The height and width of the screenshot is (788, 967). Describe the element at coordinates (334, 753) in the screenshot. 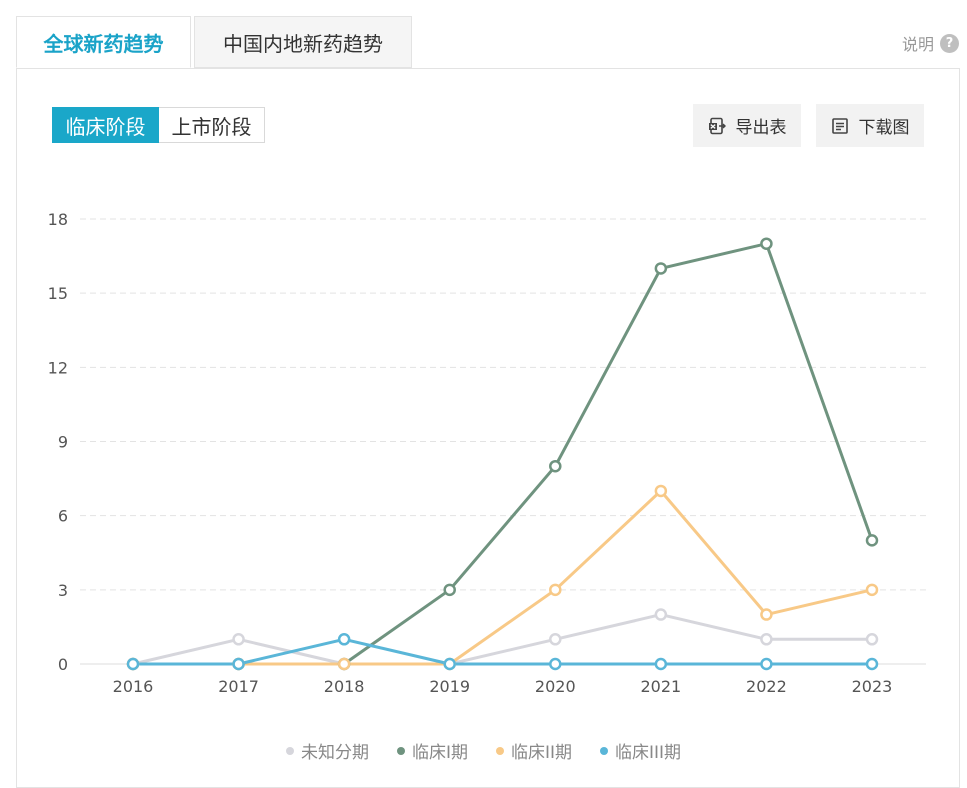

I see `legend-label: 未知分期` at that location.